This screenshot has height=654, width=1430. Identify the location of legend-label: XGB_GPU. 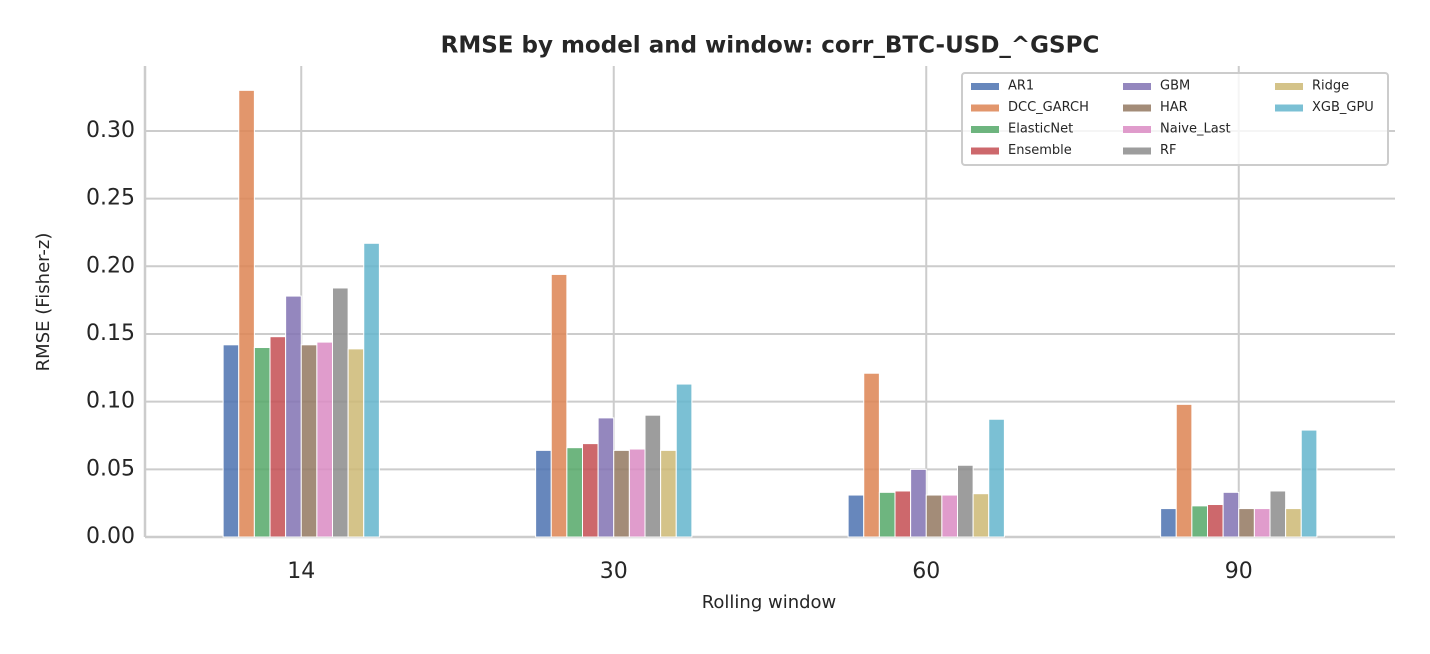
(1343, 107).